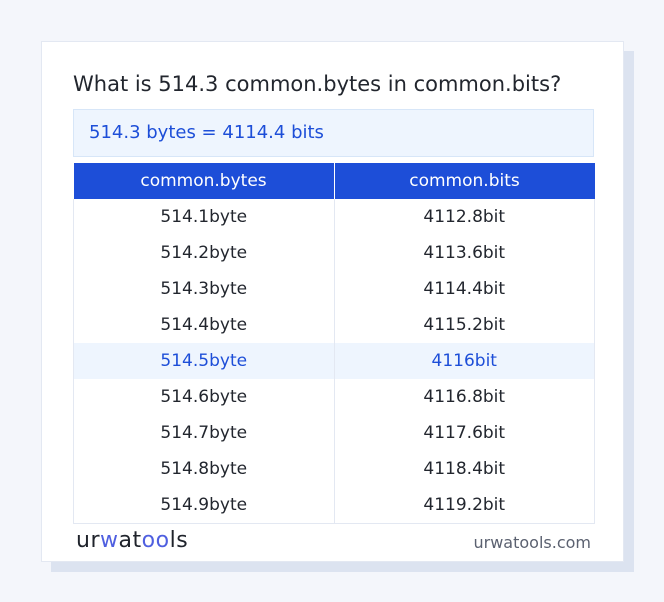 The height and width of the screenshot is (602, 664). What do you see at coordinates (204, 325) in the screenshot?
I see `bytes-cell: 514.4byte` at bounding box center [204, 325].